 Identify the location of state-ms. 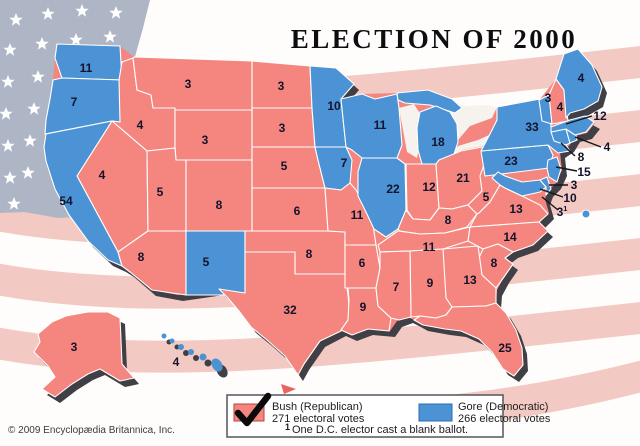
(393, 285).